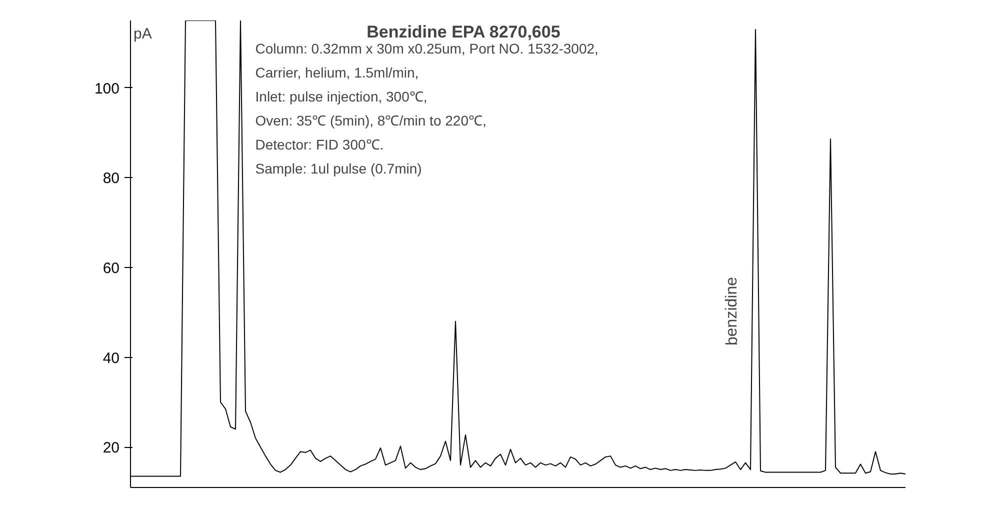 The height and width of the screenshot is (531, 986). What do you see at coordinates (143, 34) in the screenshot?
I see `y-axis-title: pA` at bounding box center [143, 34].